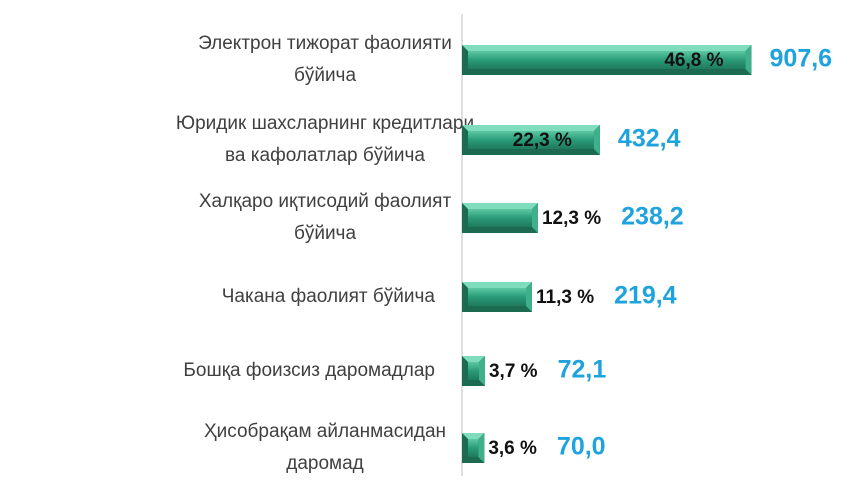  What do you see at coordinates (645, 296) in the screenshot?
I see `value-label: 219,4` at bounding box center [645, 296].